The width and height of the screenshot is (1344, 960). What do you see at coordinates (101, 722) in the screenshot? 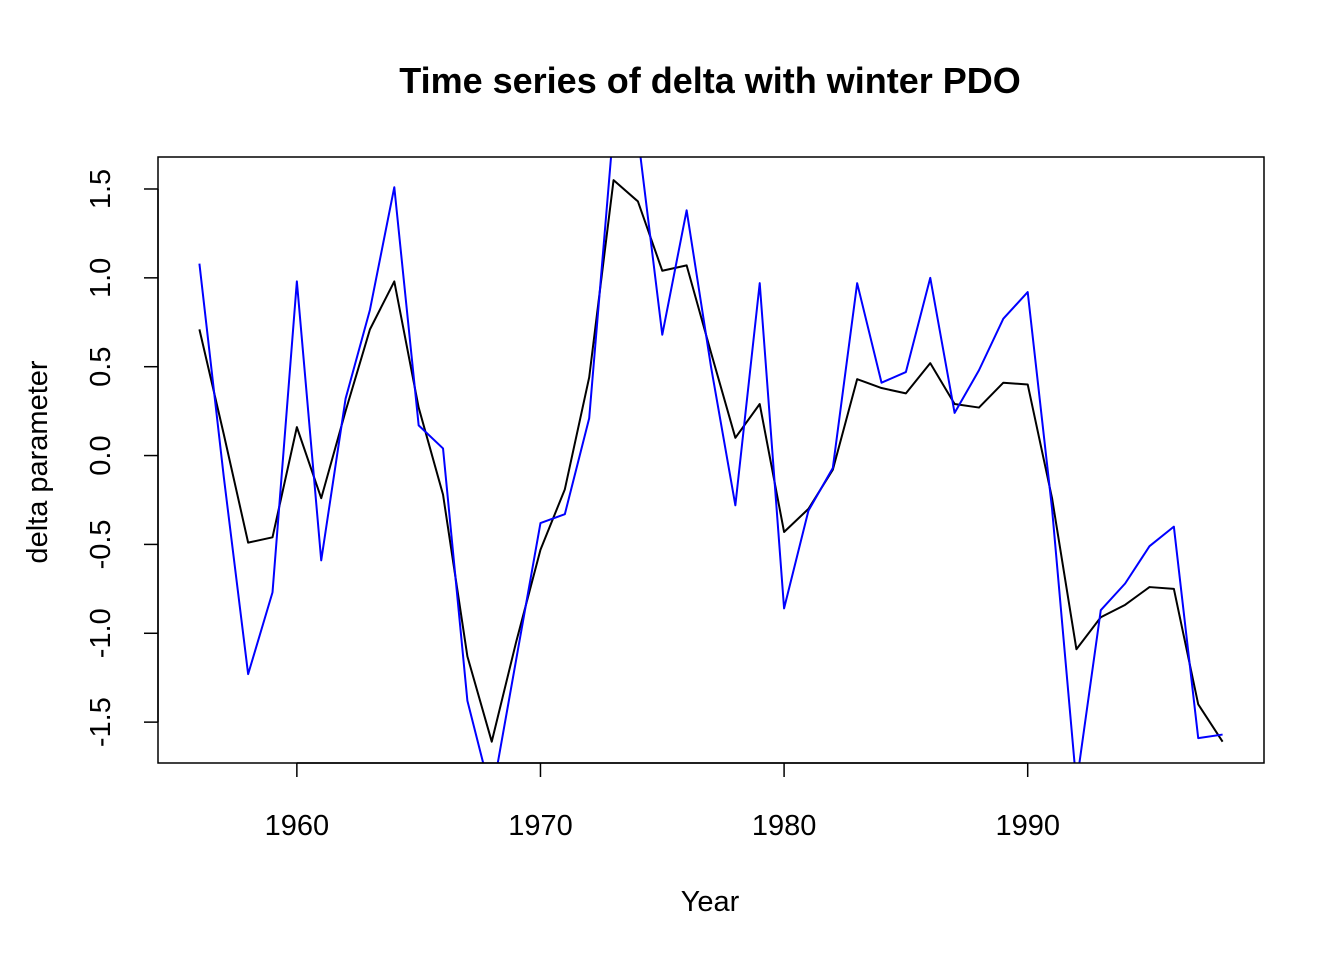
I see `y-tick-label-0: -1.5` at bounding box center [101, 722].